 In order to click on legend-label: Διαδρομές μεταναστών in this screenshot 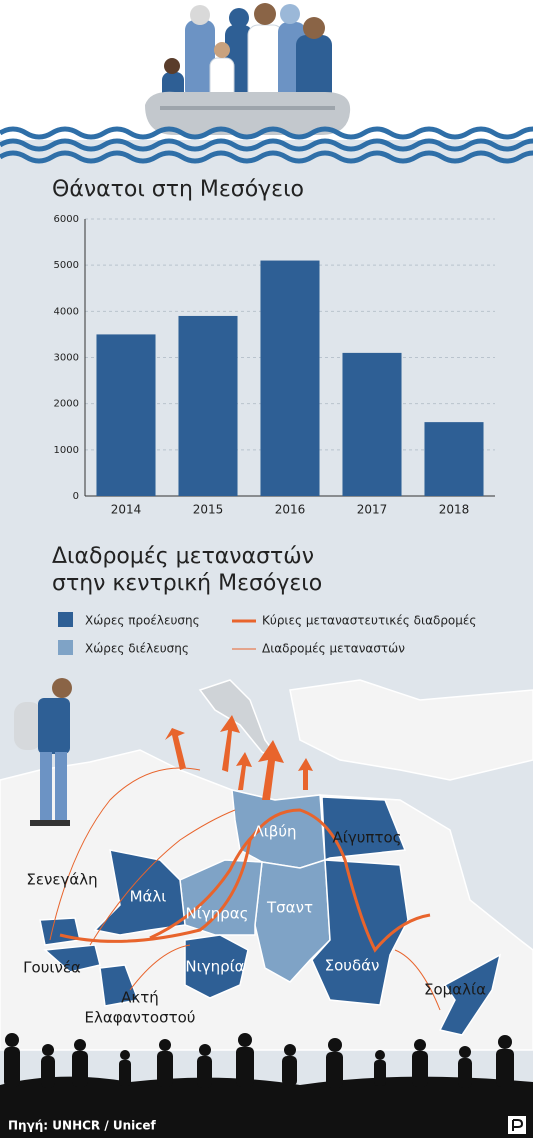, I will do `click(333, 649)`.